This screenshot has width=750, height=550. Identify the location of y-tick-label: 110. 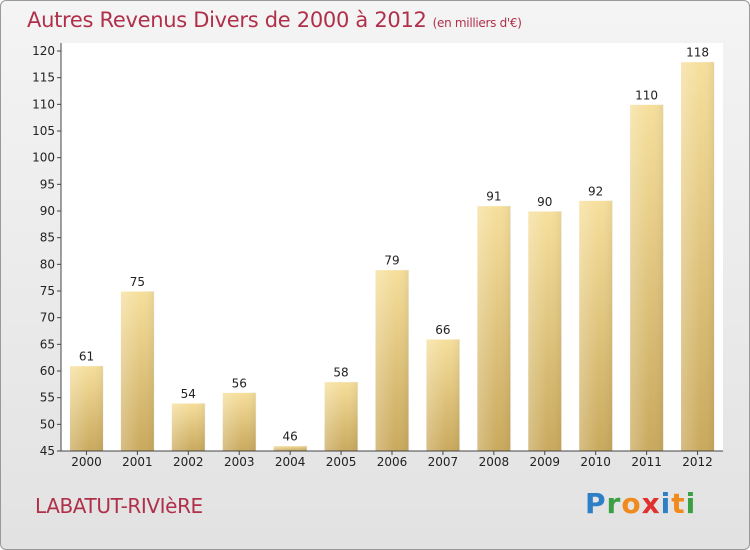
(43, 104).